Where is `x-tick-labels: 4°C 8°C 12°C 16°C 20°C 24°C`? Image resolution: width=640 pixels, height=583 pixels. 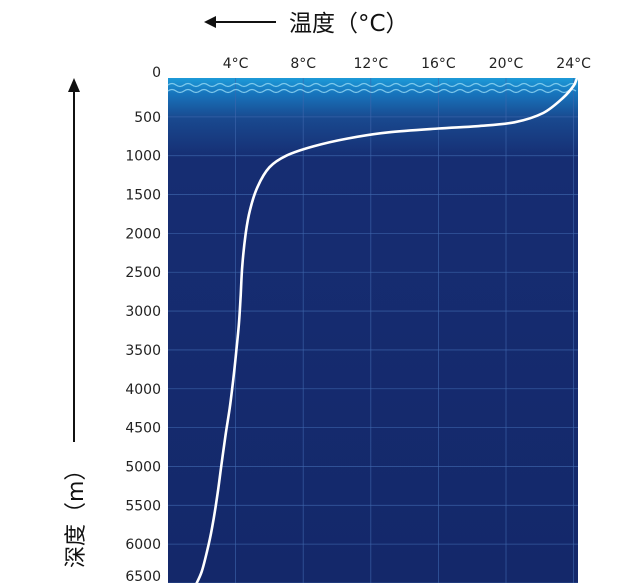 x-tick-labels: 4°C 8°C 12°C 16°C 20°C 24°C is located at coordinates (407, 64).